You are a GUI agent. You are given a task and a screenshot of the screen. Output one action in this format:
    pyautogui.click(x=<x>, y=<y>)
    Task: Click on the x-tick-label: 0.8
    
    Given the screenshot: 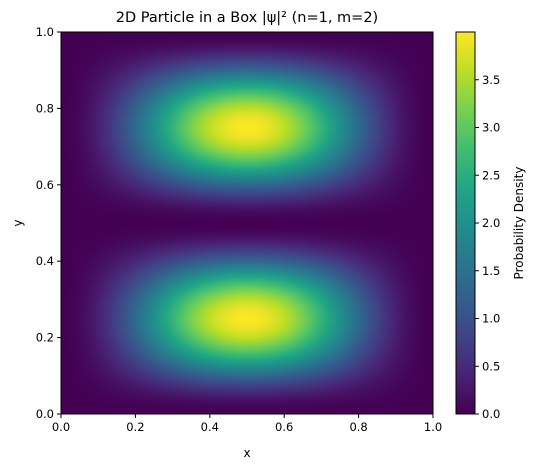 What is the action you would take?
    pyautogui.click(x=358, y=427)
    